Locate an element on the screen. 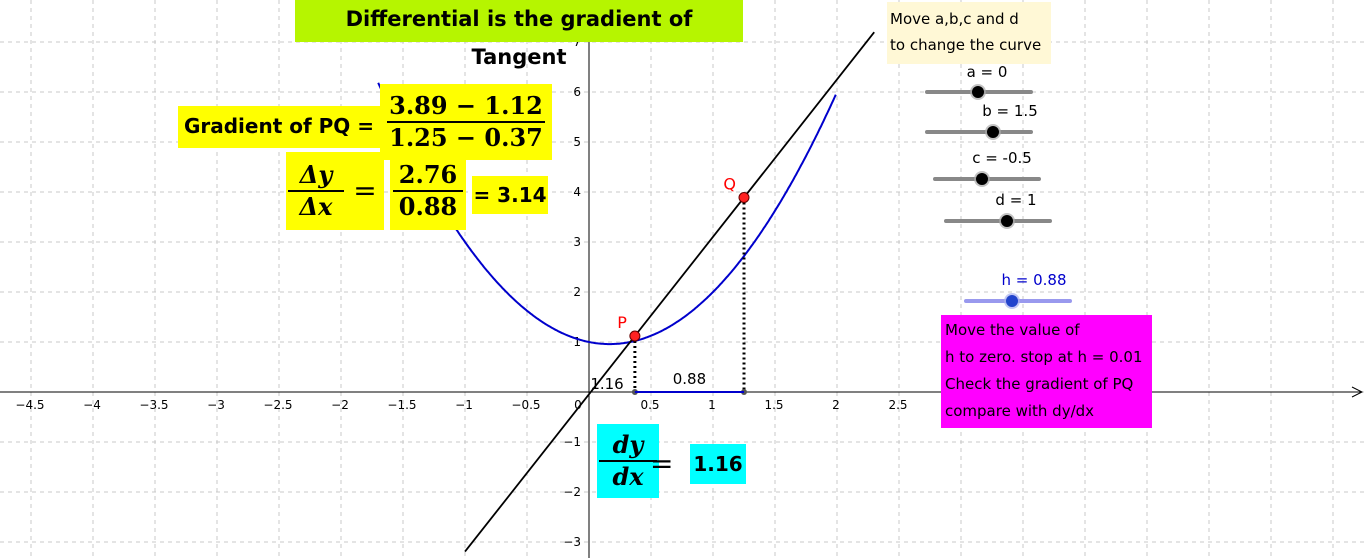  note-line: Move the value of is located at coordinates (1012, 330).